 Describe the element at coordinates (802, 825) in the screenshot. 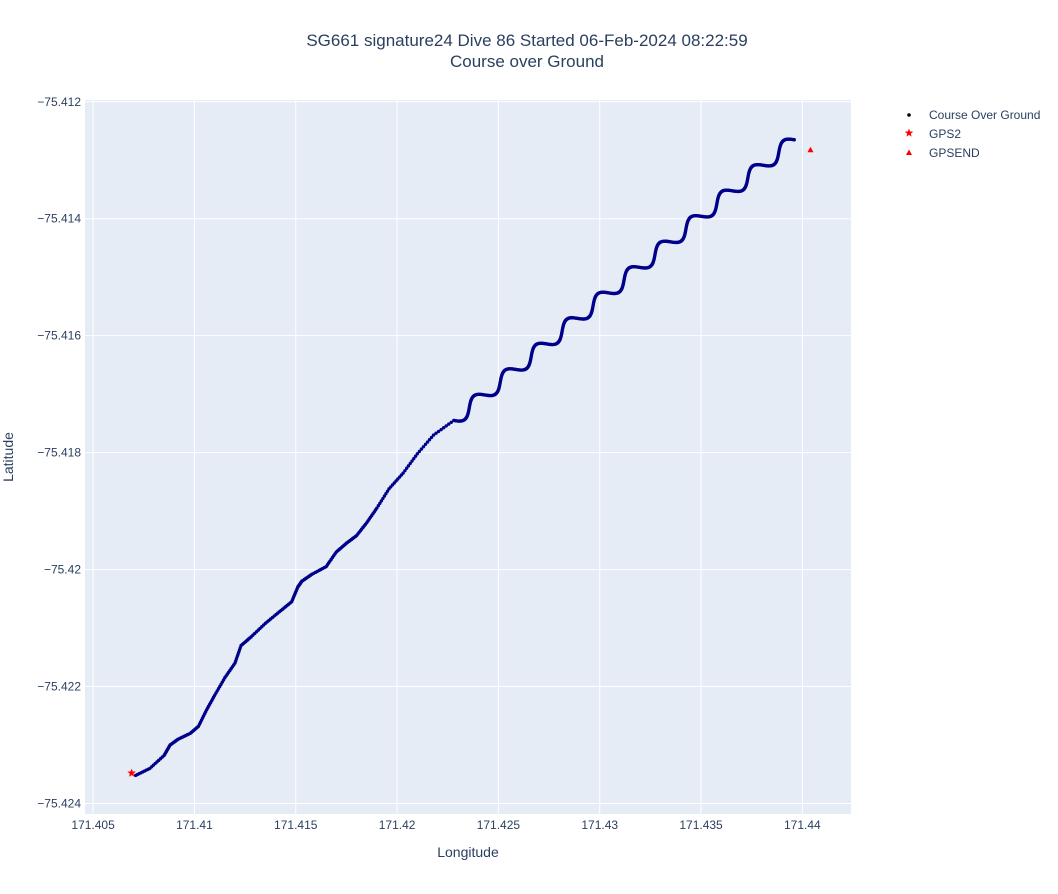

I see `x-tick-label: 171.44` at that location.